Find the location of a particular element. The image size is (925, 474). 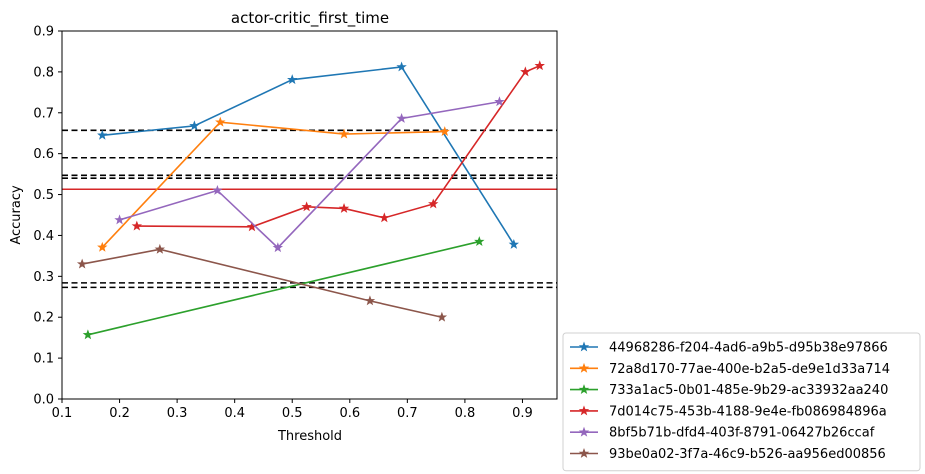

legend-box is located at coordinates (741, 402).